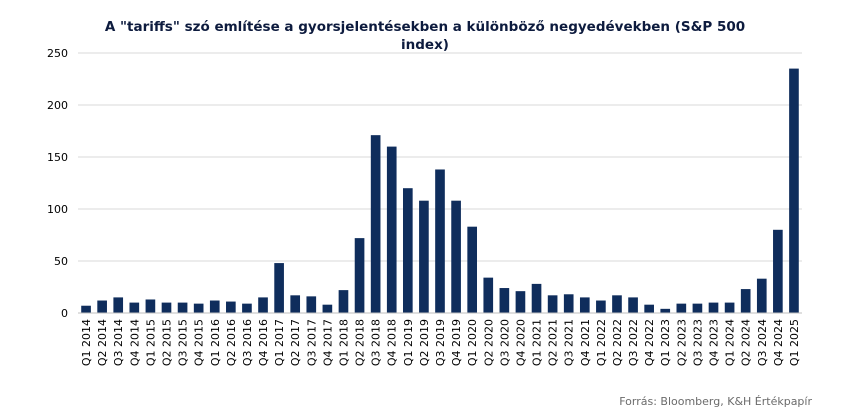  What do you see at coordinates (408, 342) in the screenshot?
I see `x-tick-label: Q1 2019` at bounding box center [408, 342].